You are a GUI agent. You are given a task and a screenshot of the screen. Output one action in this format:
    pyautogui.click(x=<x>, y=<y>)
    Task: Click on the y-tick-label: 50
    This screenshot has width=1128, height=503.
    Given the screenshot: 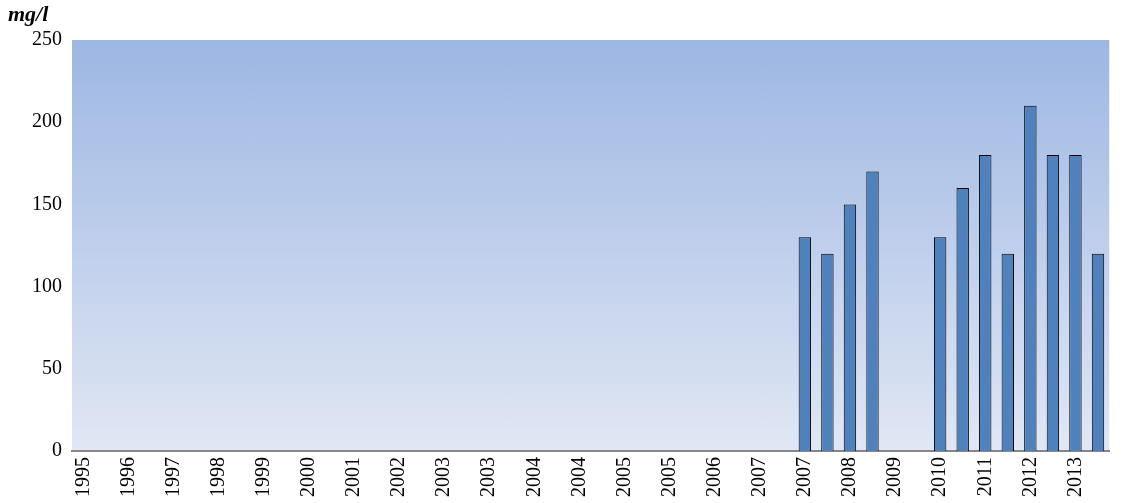 What is the action you would take?
    pyautogui.click(x=52, y=367)
    